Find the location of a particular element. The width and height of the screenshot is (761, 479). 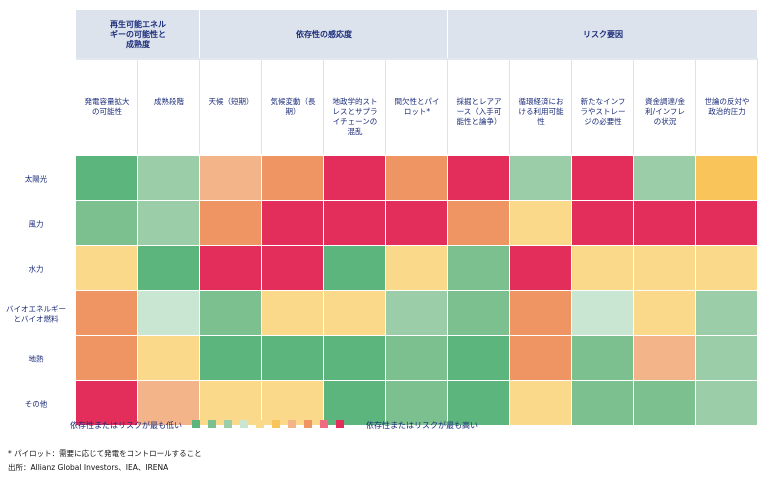

cell-r1-c4 is located at coordinates (354, 223).